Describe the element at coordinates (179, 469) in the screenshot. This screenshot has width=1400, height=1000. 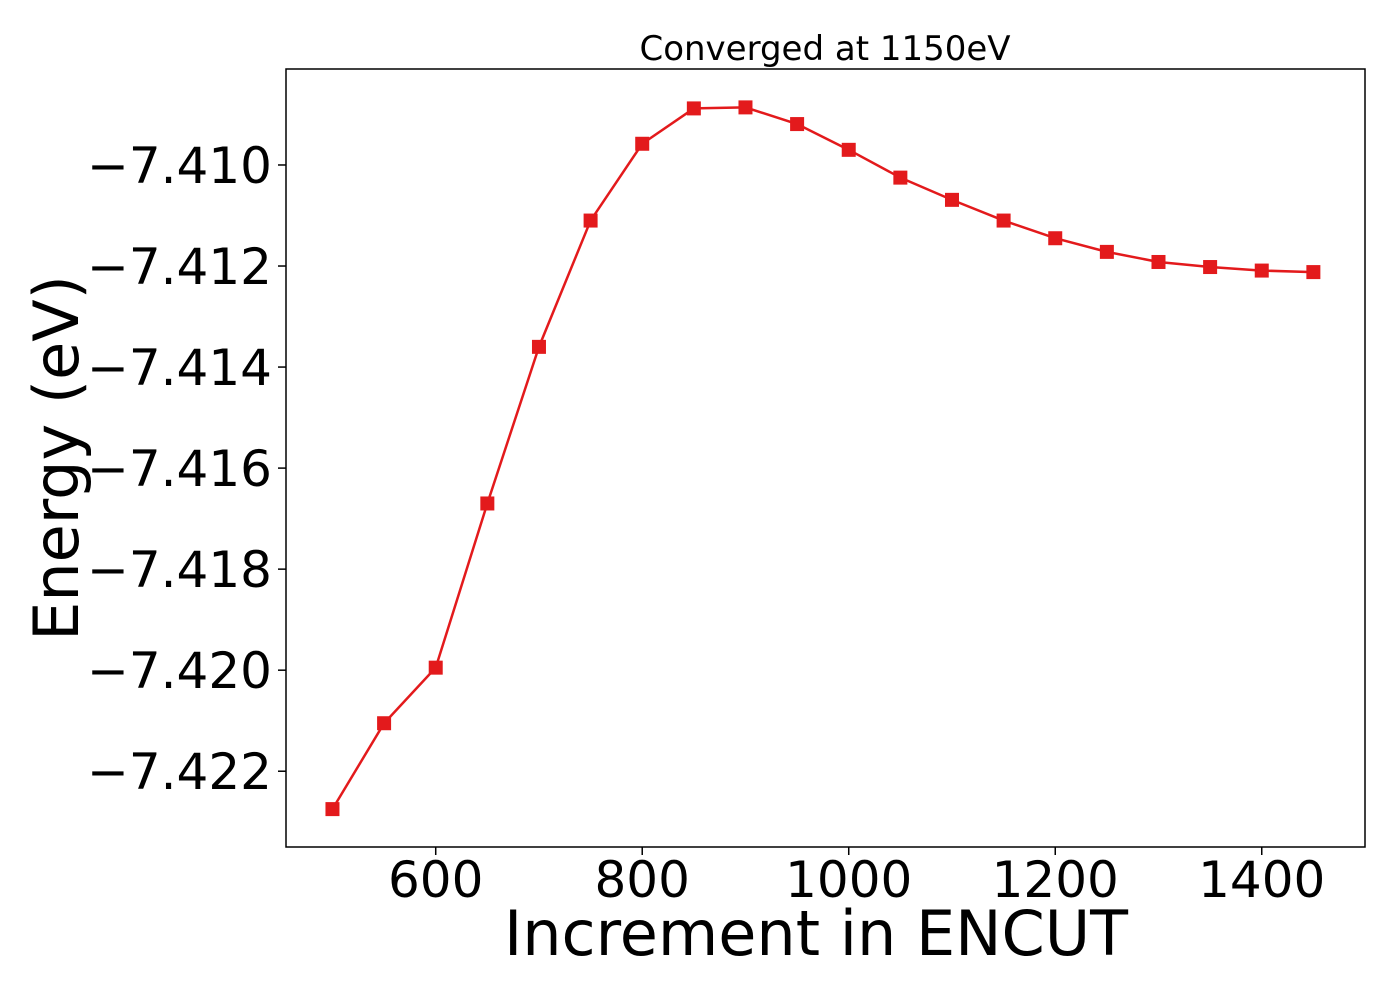
I see `y-tick-label: −7.416` at that location.